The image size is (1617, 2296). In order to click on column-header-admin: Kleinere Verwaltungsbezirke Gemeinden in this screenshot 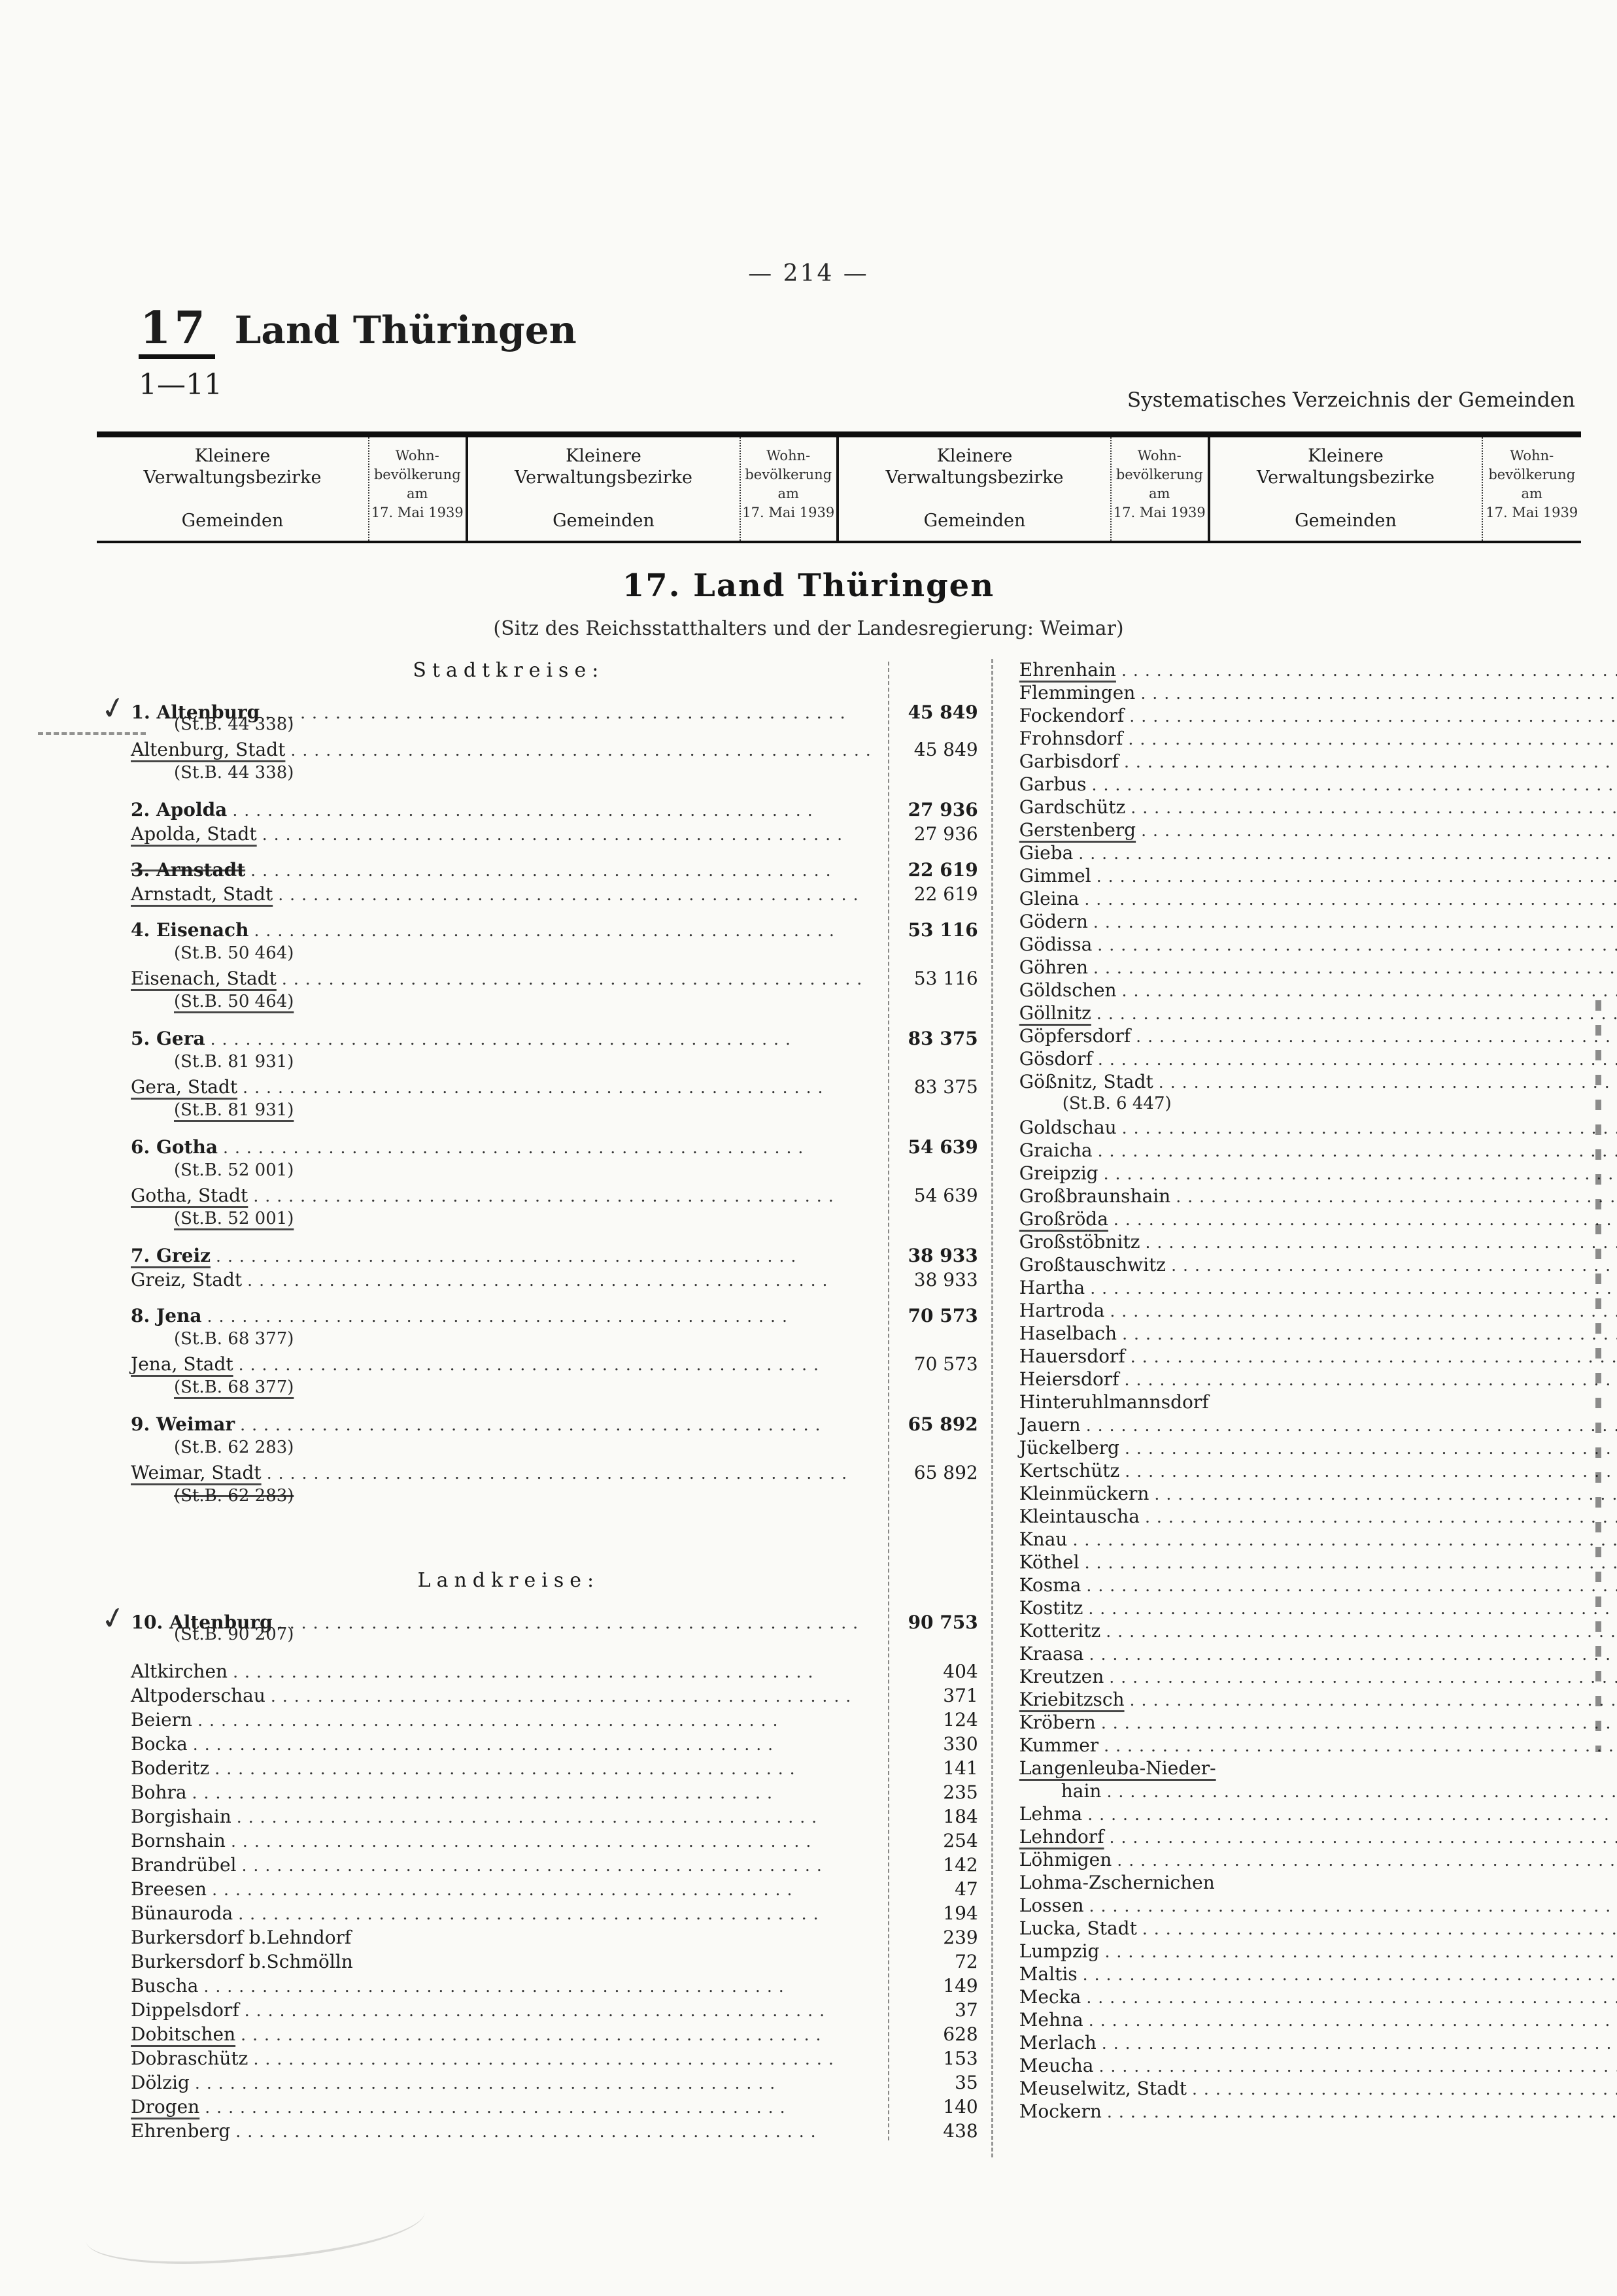, I will do `click(975, 489)`.